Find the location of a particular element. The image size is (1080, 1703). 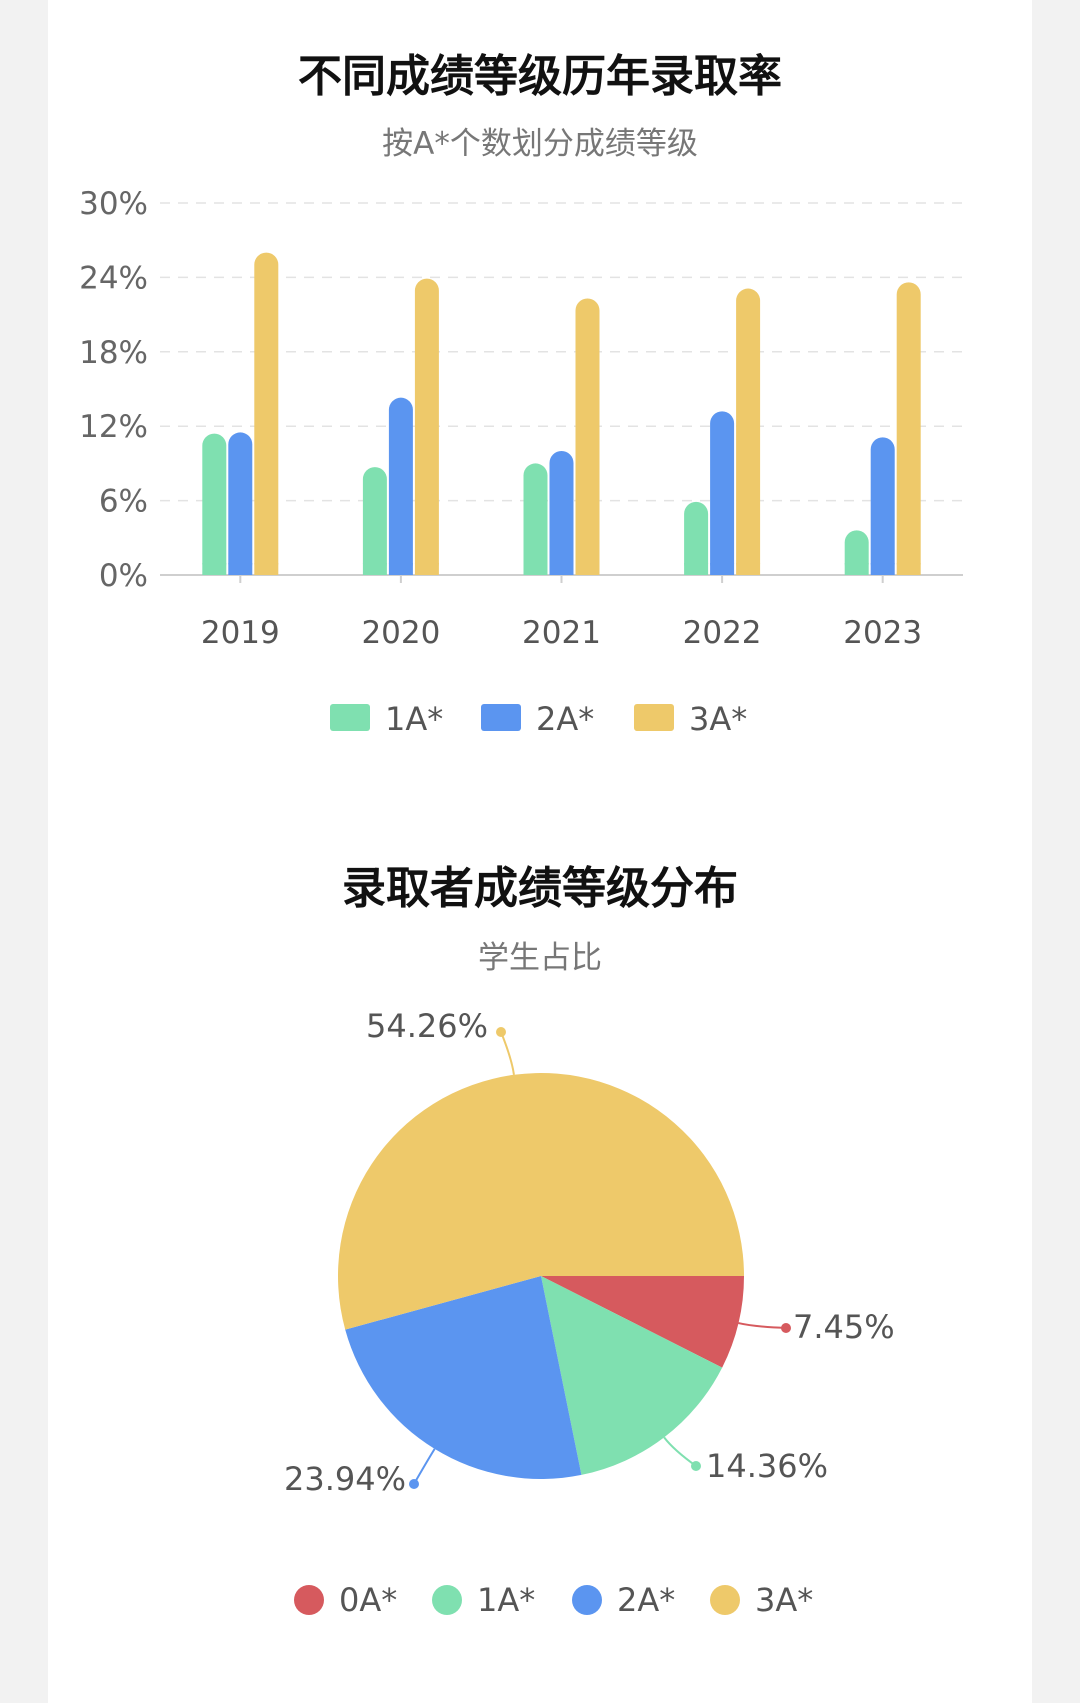

y-tick-label: 0% is located at coordinates (123, 576).